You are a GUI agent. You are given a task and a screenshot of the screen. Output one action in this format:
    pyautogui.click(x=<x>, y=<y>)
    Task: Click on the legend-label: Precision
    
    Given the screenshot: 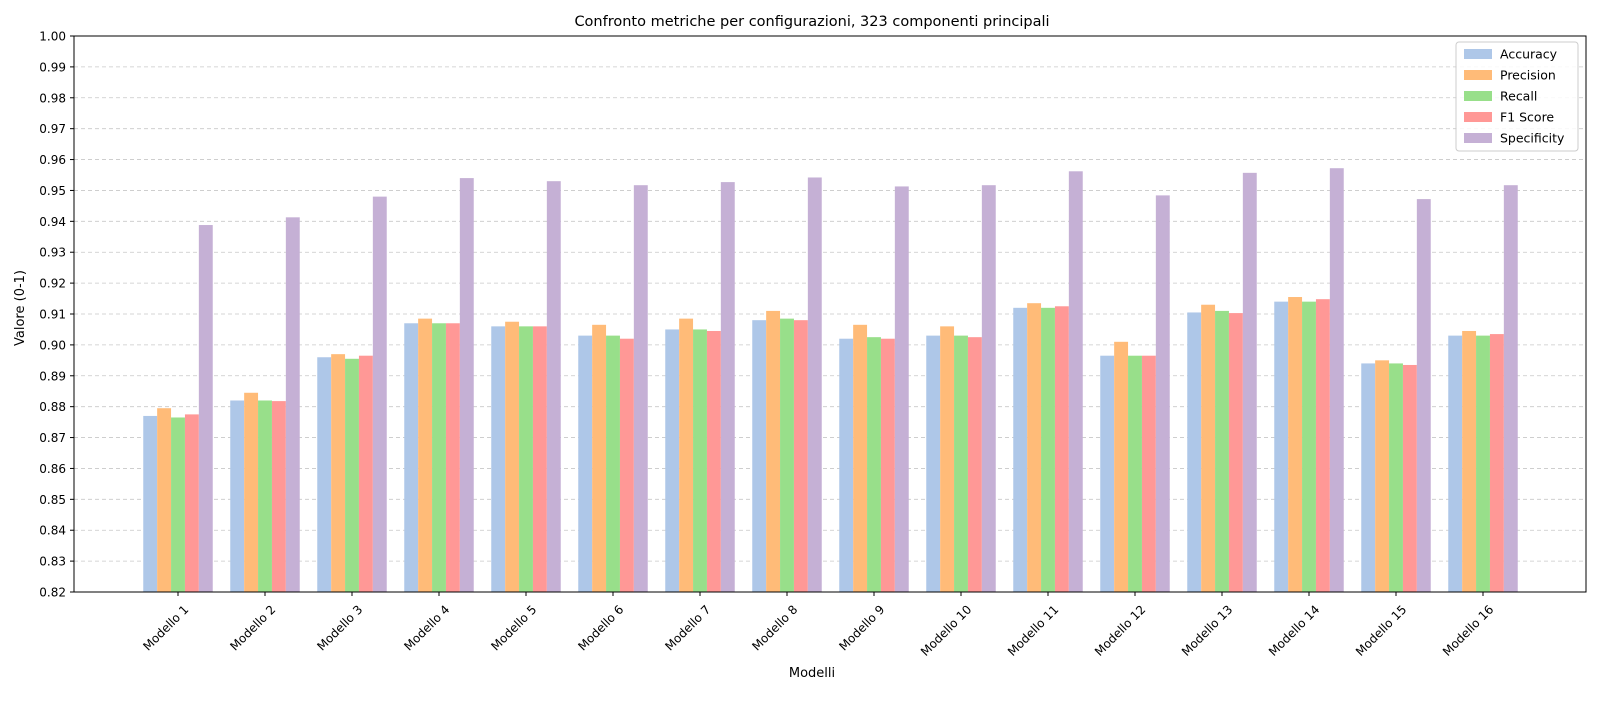 What is the action you would take?
    pyautogui.click(x=1528, y=75)
    